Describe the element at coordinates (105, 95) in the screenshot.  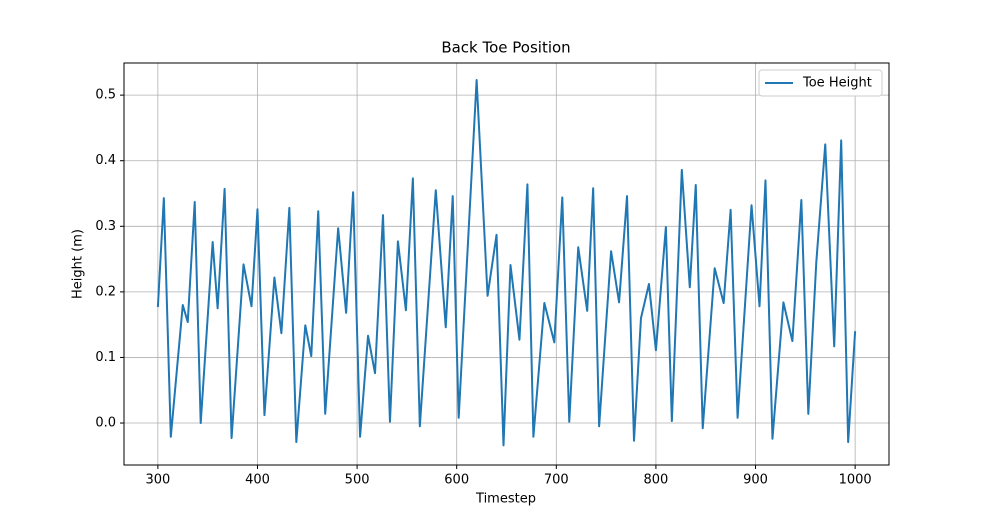
I see `y-tick-label: 0.5` at that location.